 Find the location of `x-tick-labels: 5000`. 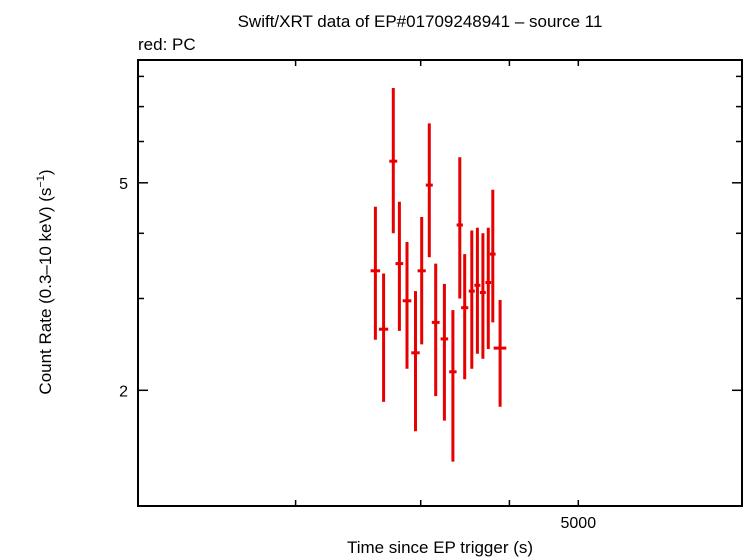

x-tick-labels: 5000 is located at coordinates (579, 523).